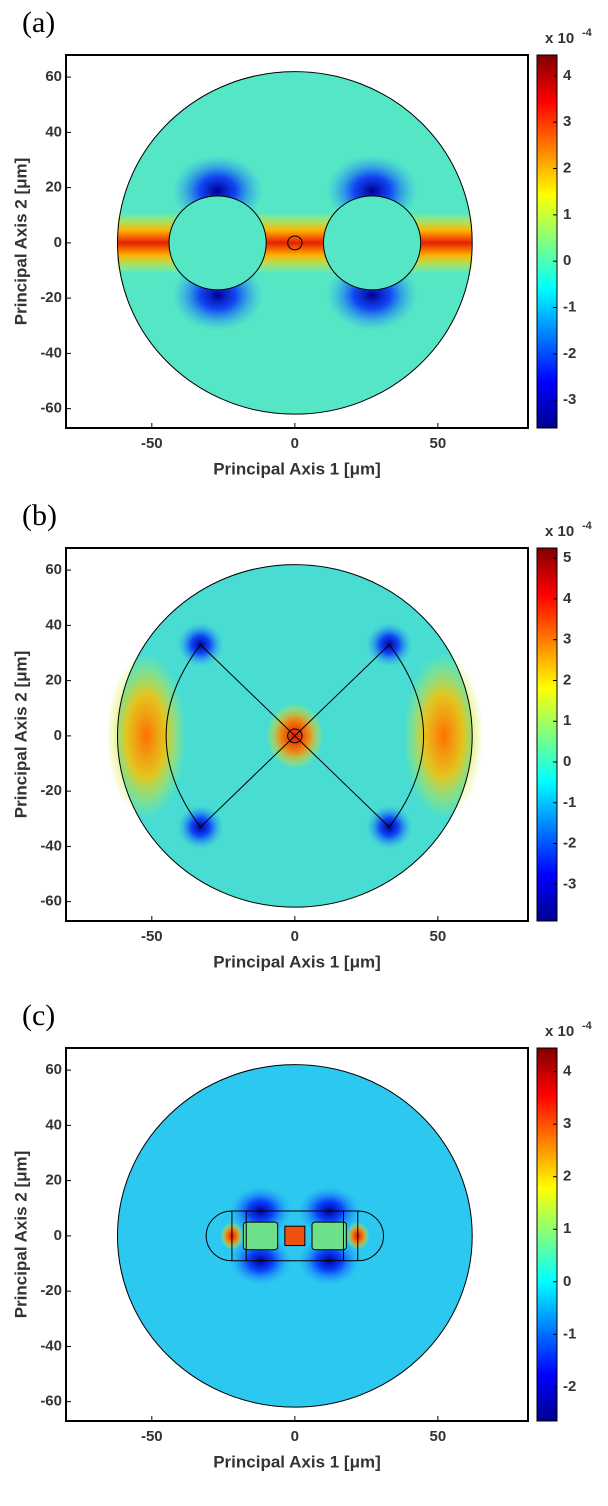  Describe the element at coordinates (39, 515) in the screenshot. I see `panel-label: (b)` at that location.